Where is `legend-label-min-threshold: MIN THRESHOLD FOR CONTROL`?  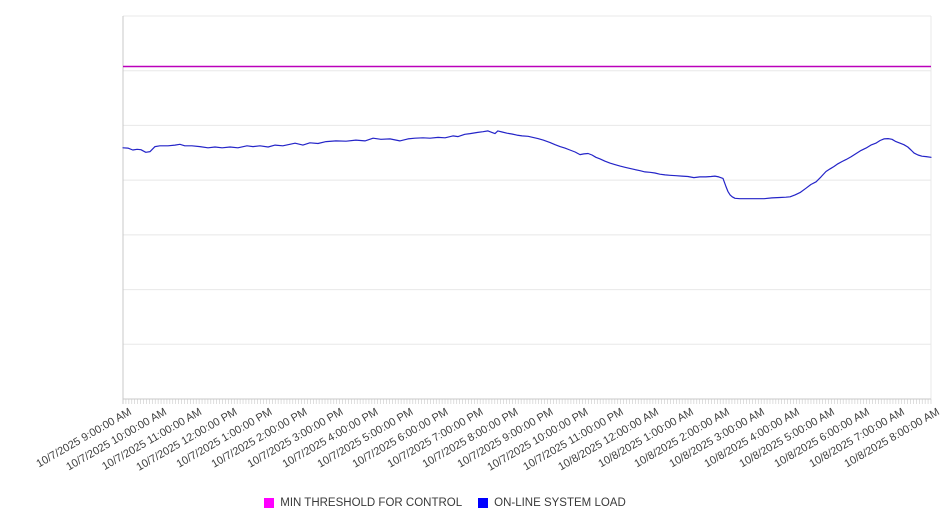 legend-label-min-threshold: MIN THRESHOLD FOR CONTROL is located at coordinates (371, 503).